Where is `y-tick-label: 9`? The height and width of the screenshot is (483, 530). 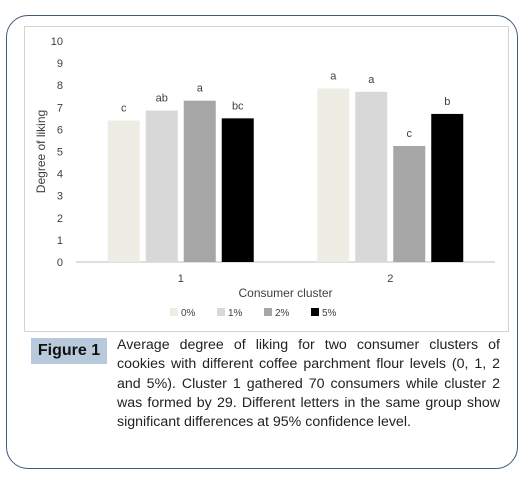
y-tick-label: 9 is located at coordinates (60, 64).